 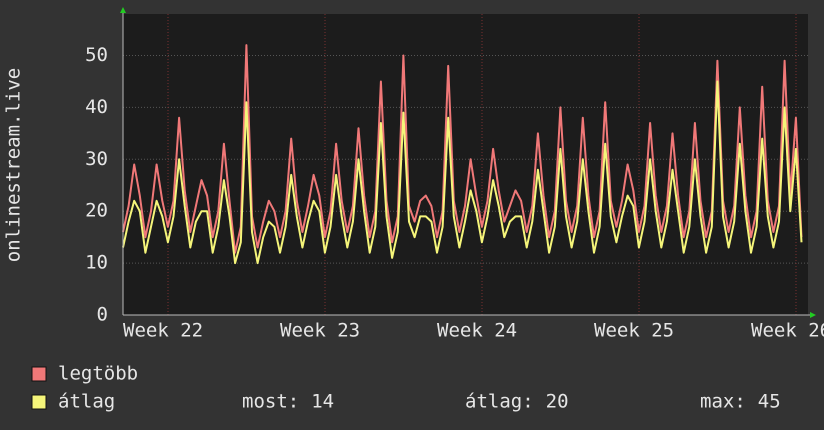 What do you see at coordinates (723, 402) in the screenshot?
I see `stat-label: max:` at bounding box center [723, 402].